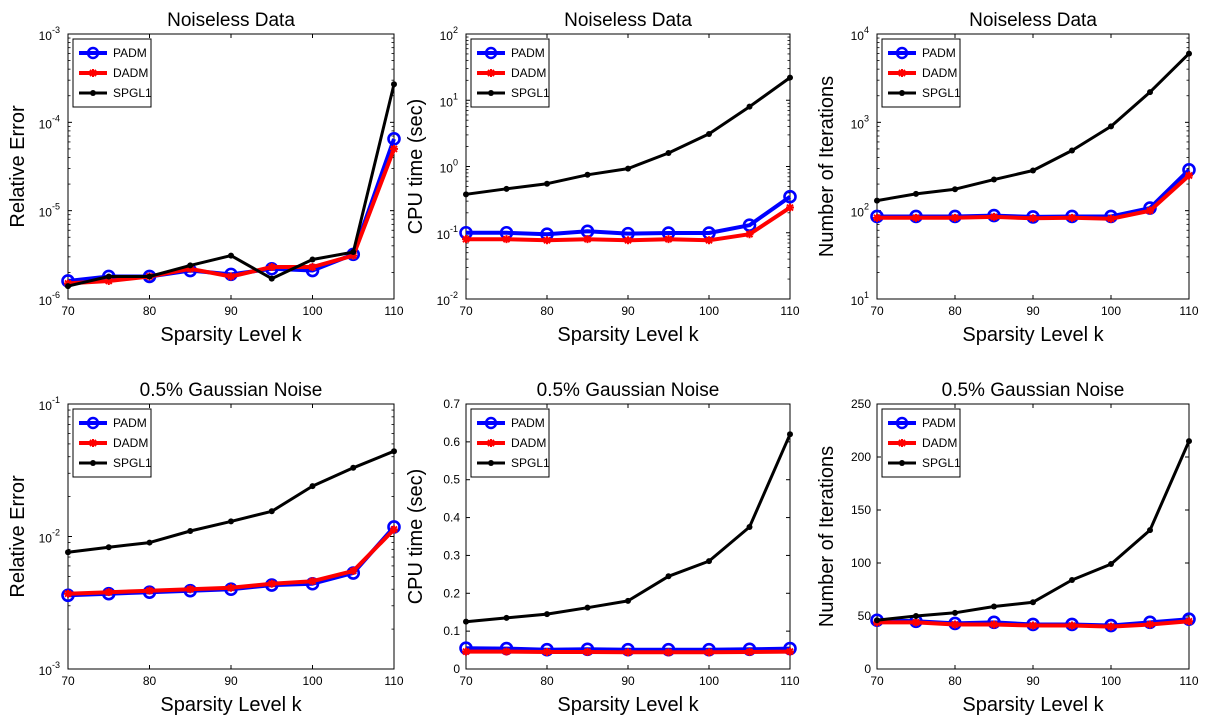  What do you see at coordinates (454, 229) in the screenshot?
I see `y-tick-exponent: -1` at bounding box center [454, 229].